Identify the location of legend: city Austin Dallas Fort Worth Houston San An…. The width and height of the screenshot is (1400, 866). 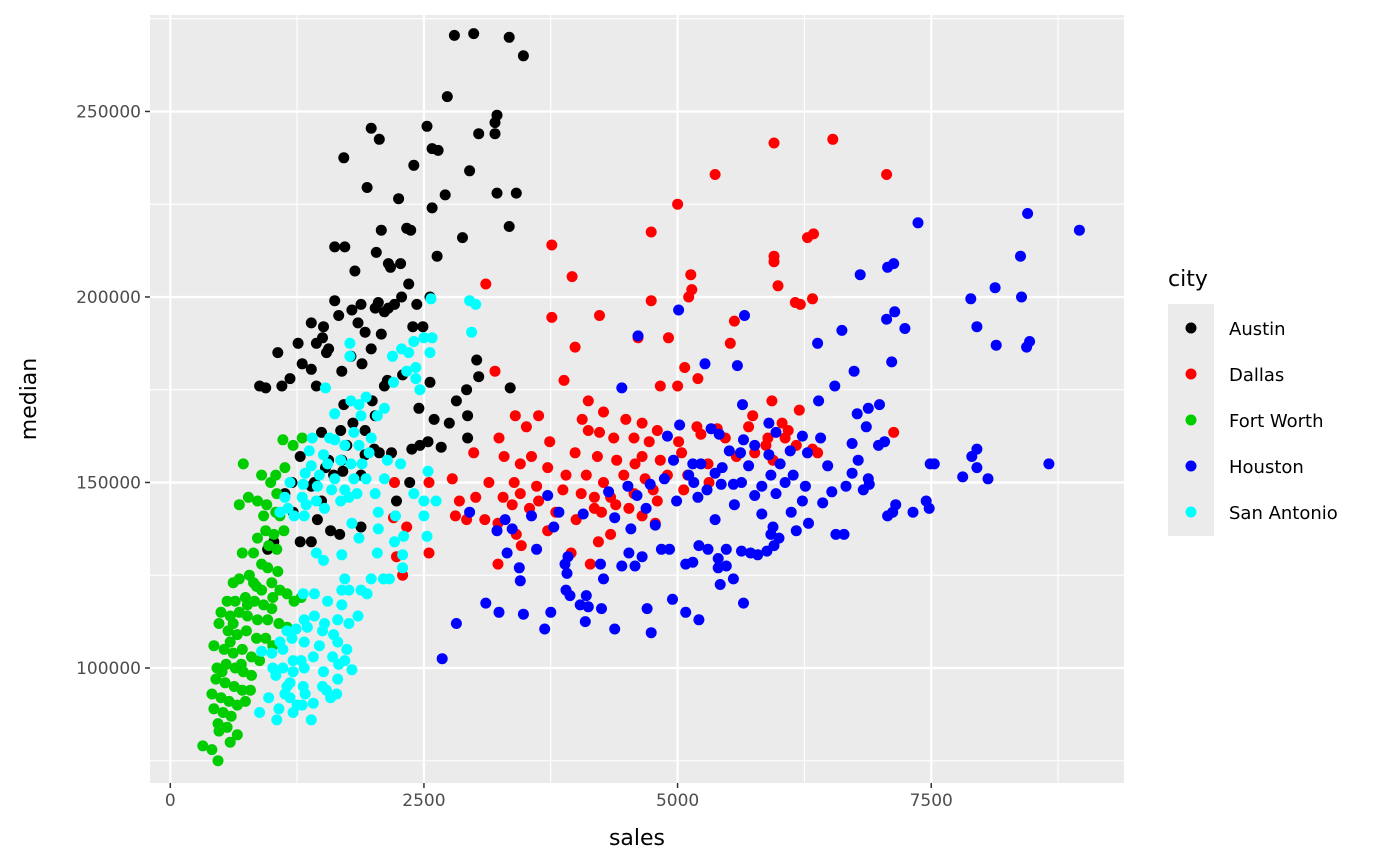
(1253, 401).